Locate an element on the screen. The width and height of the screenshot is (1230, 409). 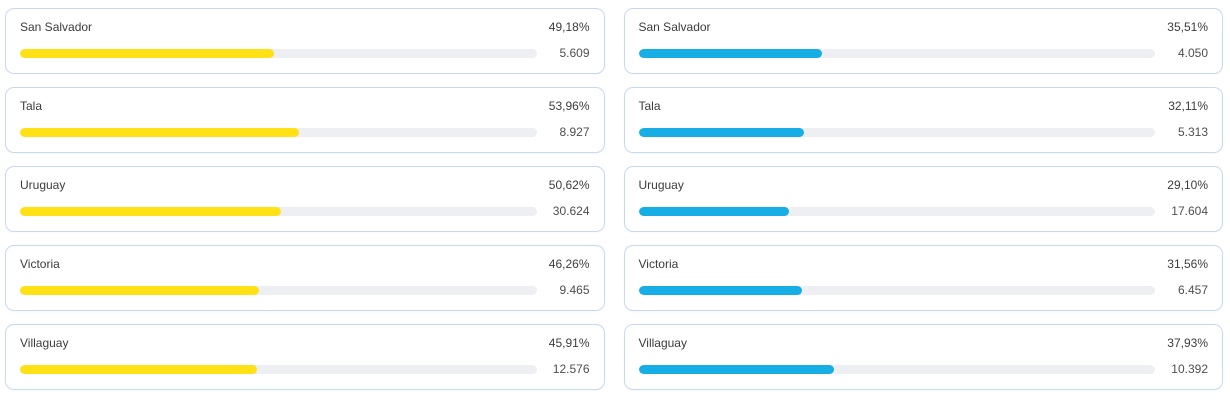
count-label: 8.927 is located at coordinates (574, 132).